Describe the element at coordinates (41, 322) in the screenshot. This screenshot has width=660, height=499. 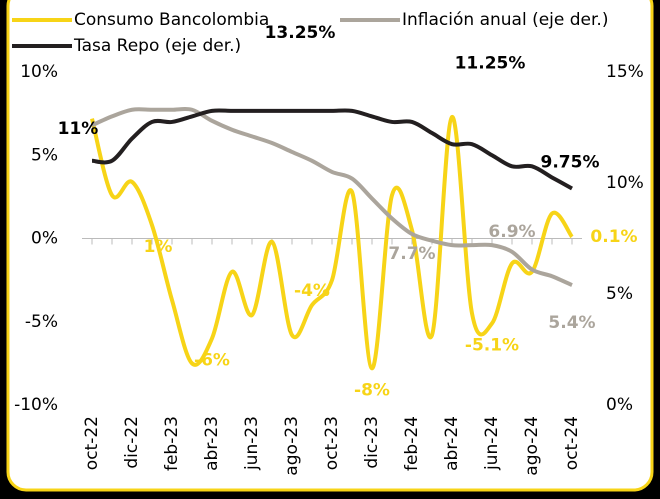
I see `y-tick-label: -5%` at that location.